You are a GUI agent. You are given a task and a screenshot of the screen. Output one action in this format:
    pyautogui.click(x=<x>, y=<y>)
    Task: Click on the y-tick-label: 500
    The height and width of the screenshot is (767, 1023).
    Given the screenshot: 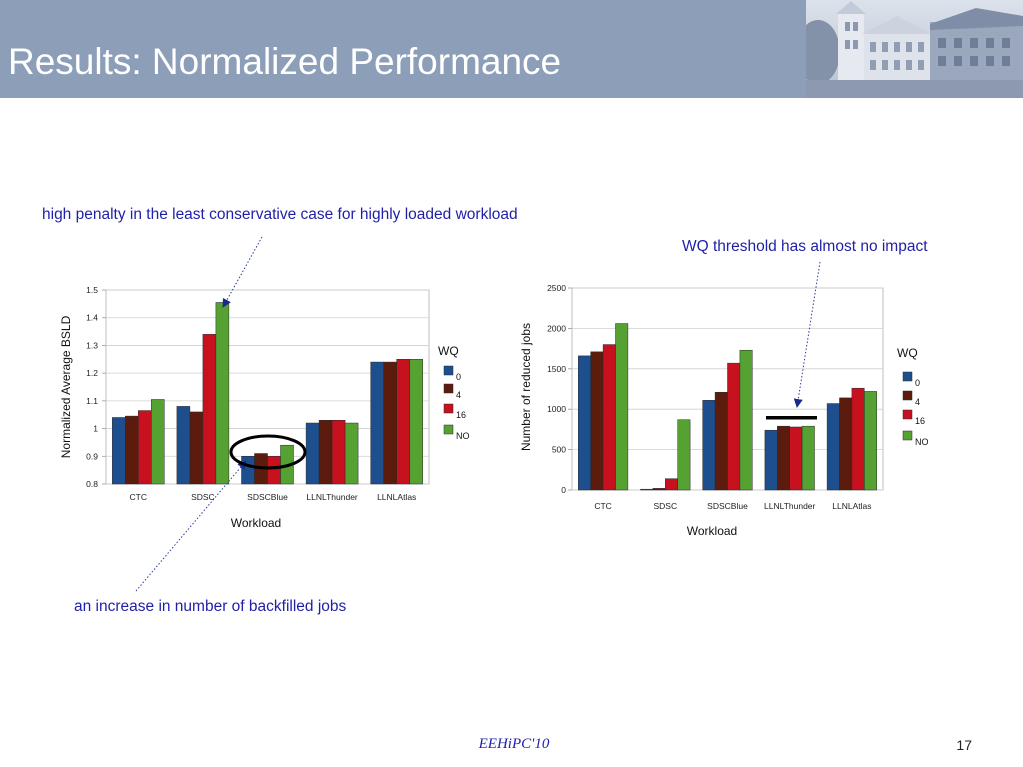 What is the action you would take?
    pyautogui.click(x=559, y=450)
    